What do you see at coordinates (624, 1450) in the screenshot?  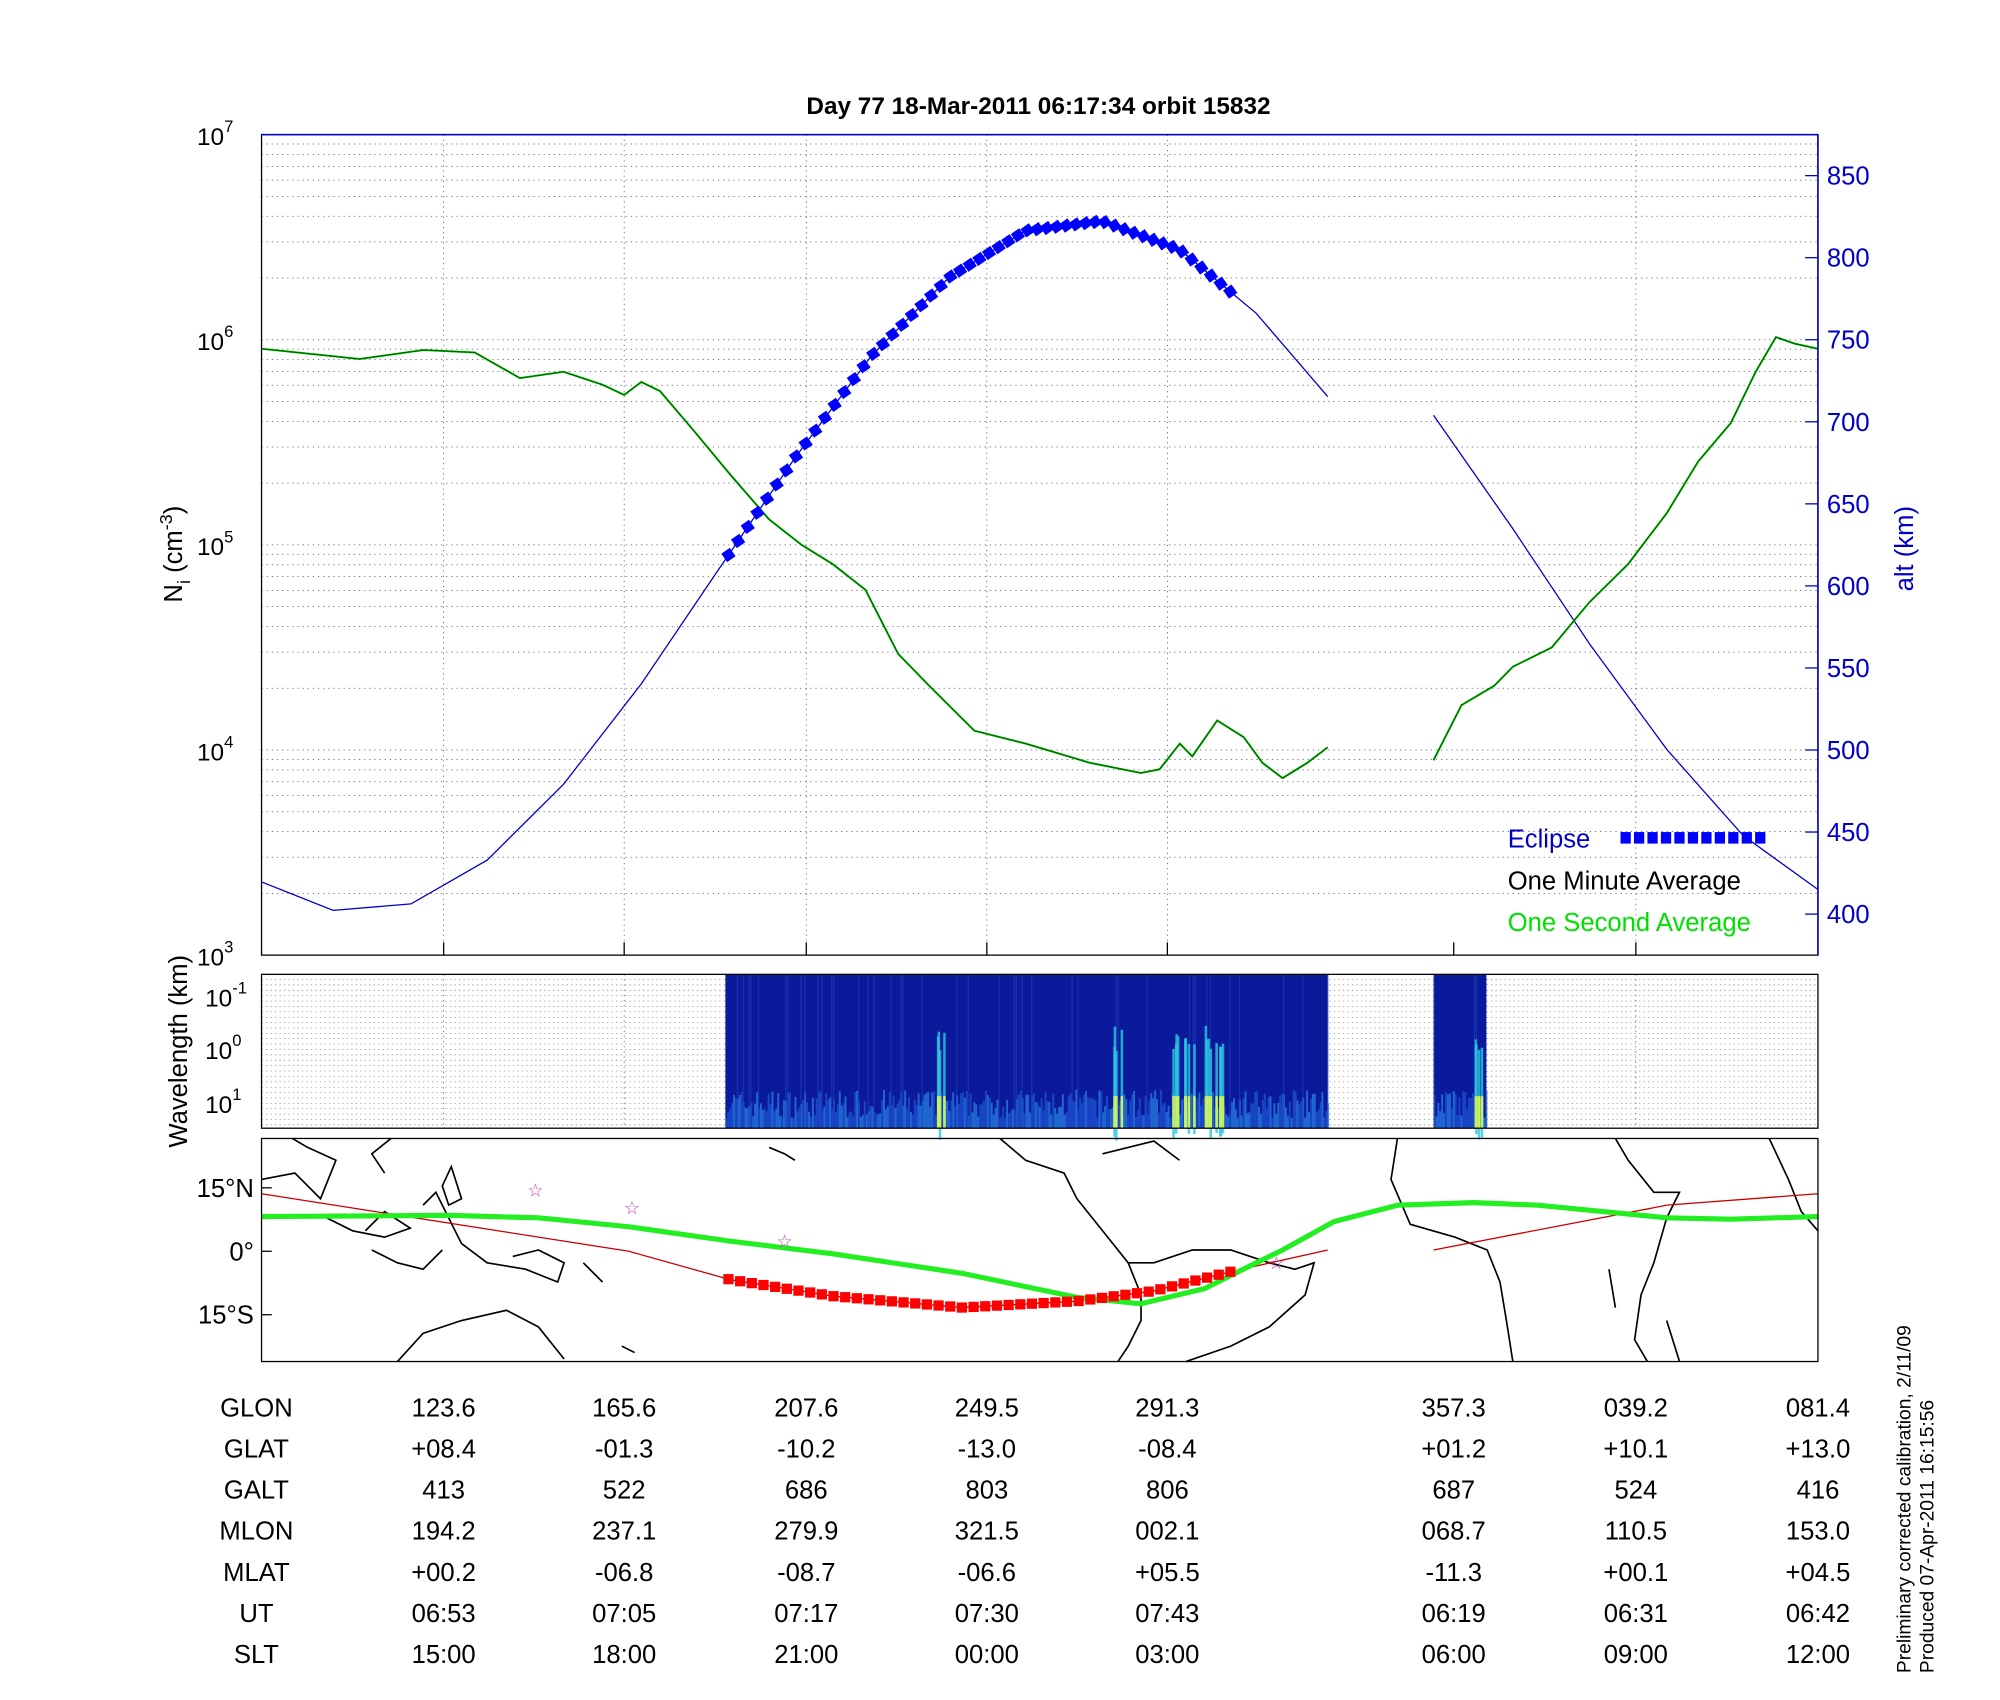 I see `table-cell: -01.3` at bounding box center [624, 1450].